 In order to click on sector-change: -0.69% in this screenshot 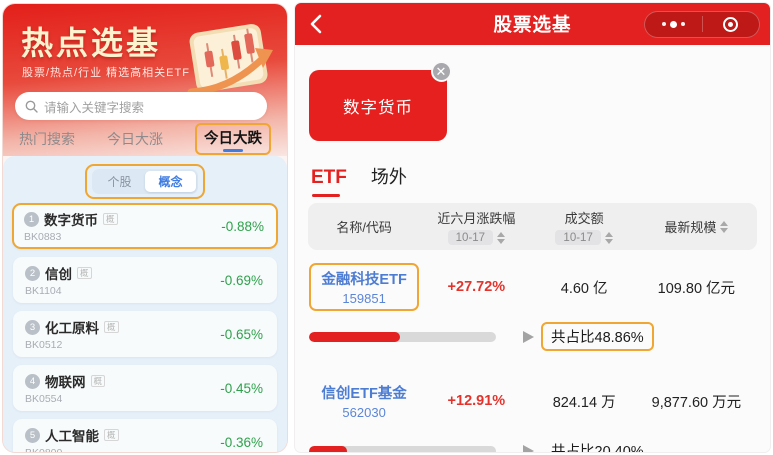, I will do `click(241, 280)`.